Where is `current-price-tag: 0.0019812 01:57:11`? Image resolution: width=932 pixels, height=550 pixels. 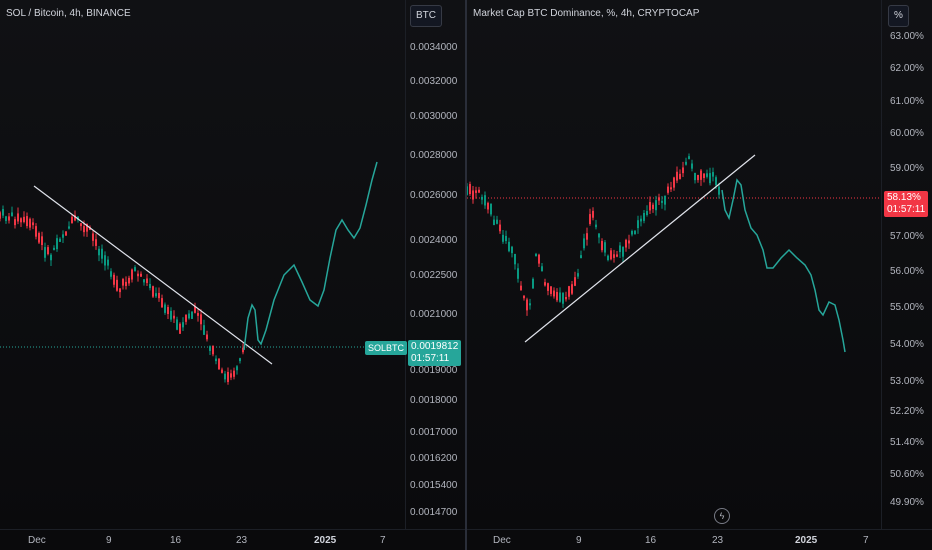 current-price-tag: 0.0019812 01:57:11 is located at coordinates (435, 353).